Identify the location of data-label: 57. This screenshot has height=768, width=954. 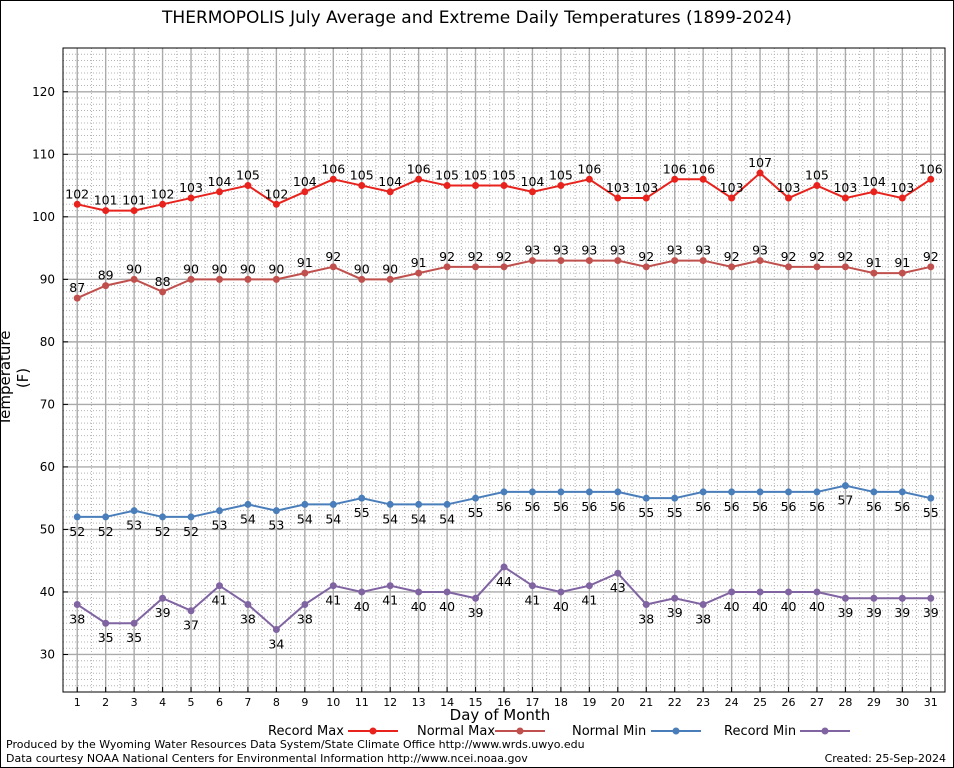
(845, 500).